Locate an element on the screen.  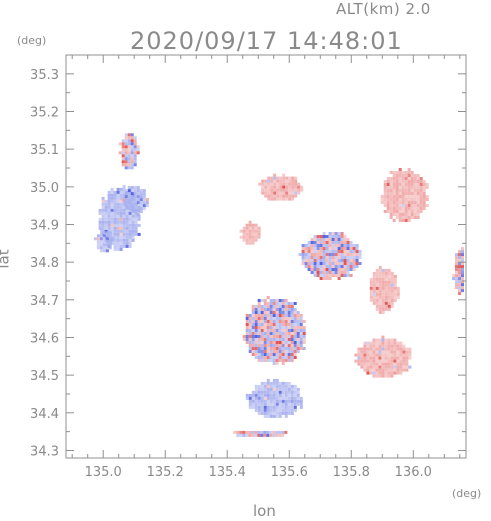
y-tick-label: 34.5 is located at coordinates (44, 376).